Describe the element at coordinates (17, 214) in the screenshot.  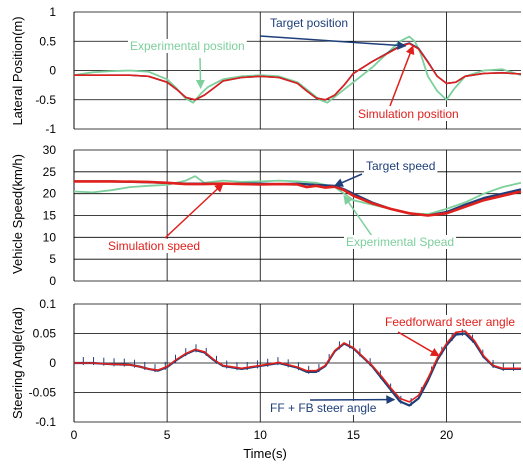
I see `y-axis-label: Vehicle Speed(km/h)` at that location.